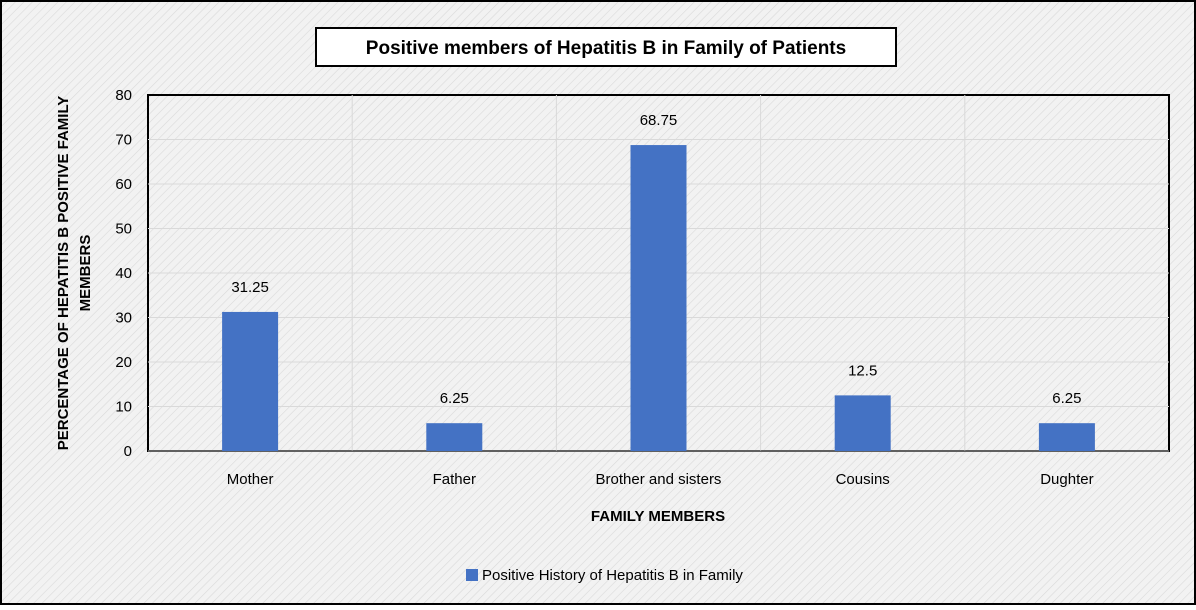  Describe the element at coordinates (123, 229) in the screenshot. I see `y-tick-label: 50` at that location.